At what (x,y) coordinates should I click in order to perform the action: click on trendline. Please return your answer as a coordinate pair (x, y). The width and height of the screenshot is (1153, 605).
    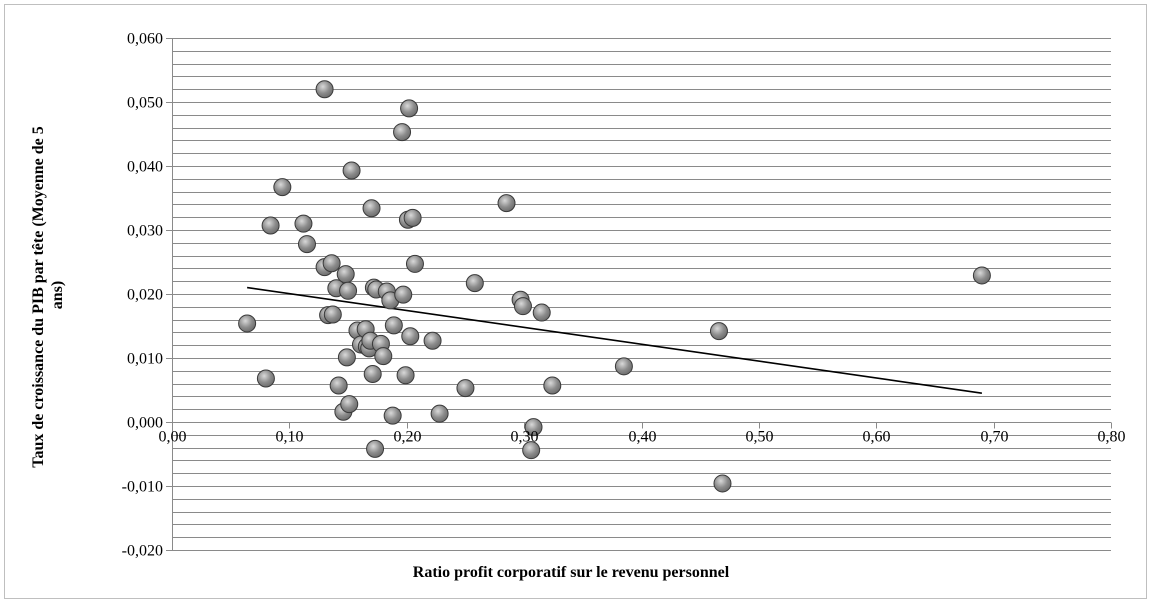
    Looking at the image, I should click on (615, 340).